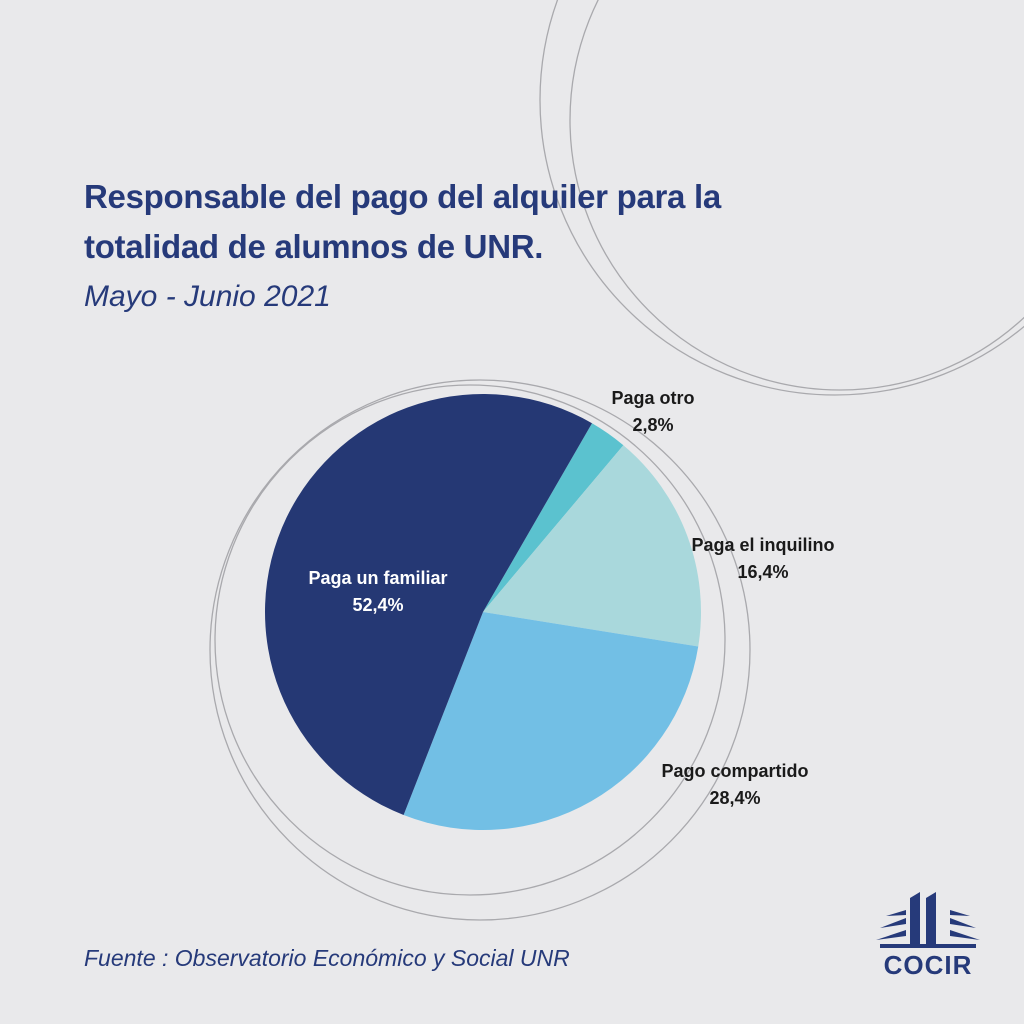 This screenshot has height=1024, width=1024. What do you see at coordinates (928, 965) in the screenshot?
I see `logo-text: COCIR` at bounding box center [928, 965].